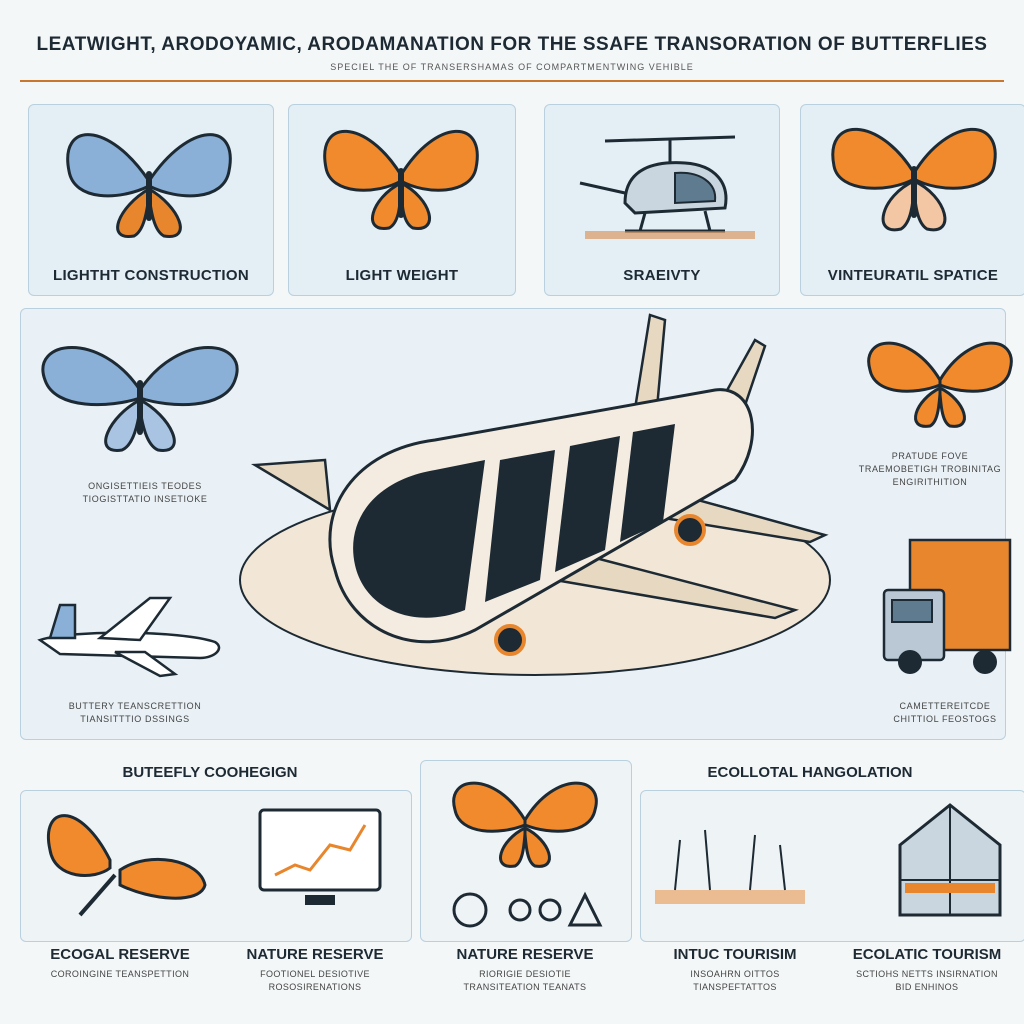  What do you see at coordinates (927, 954) in the screenshot?
I see `bottom-label: ECOLATIC TOURISM` at bounding box center [927, 954].